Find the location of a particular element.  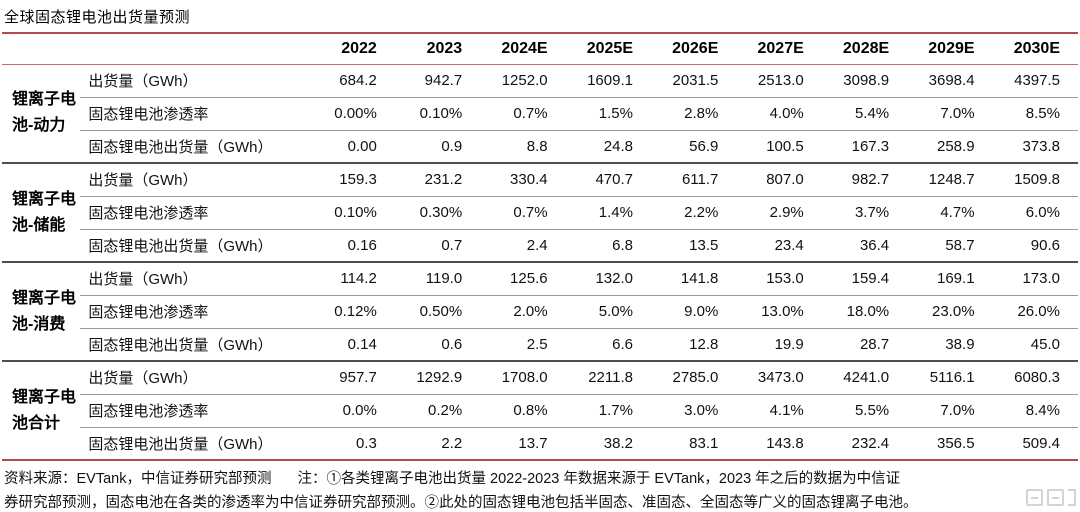

value-cell: 169.1 is located at coordinates (950, 279).